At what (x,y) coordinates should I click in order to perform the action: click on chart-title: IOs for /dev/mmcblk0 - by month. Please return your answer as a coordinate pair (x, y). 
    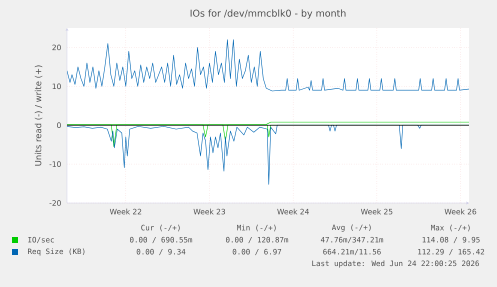
    Looking at the image, I should click on (268, 14).